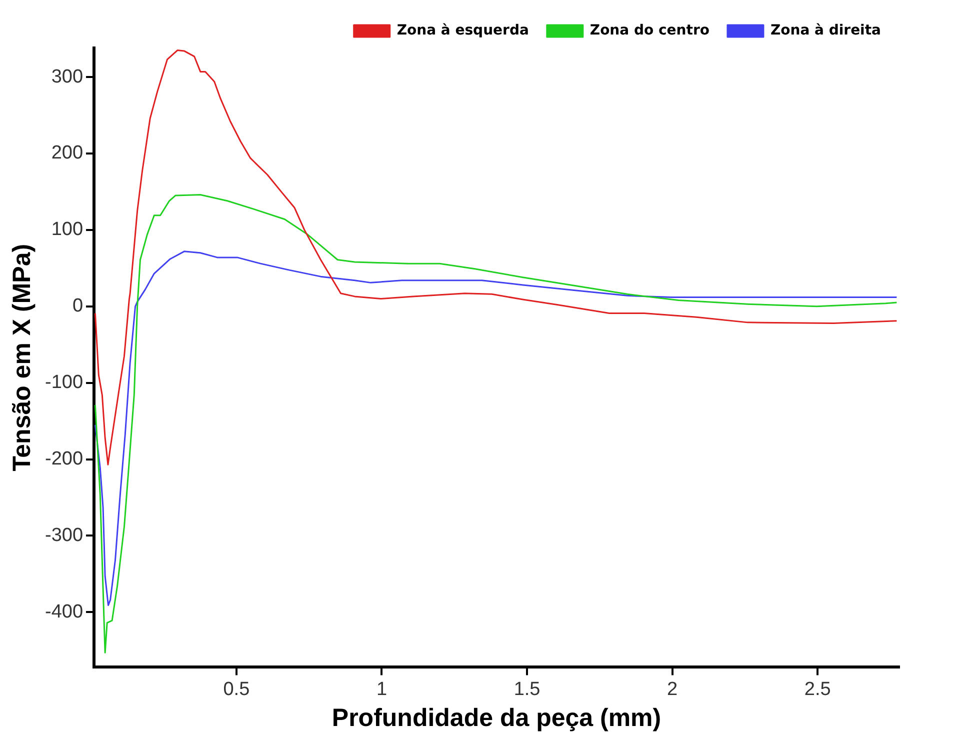 Image resolution: width=955 pixels, height=736 pixels. Describe the element at coordinates (67, 229) in the screenshot. I see `y-tick-label: 100` at that location.